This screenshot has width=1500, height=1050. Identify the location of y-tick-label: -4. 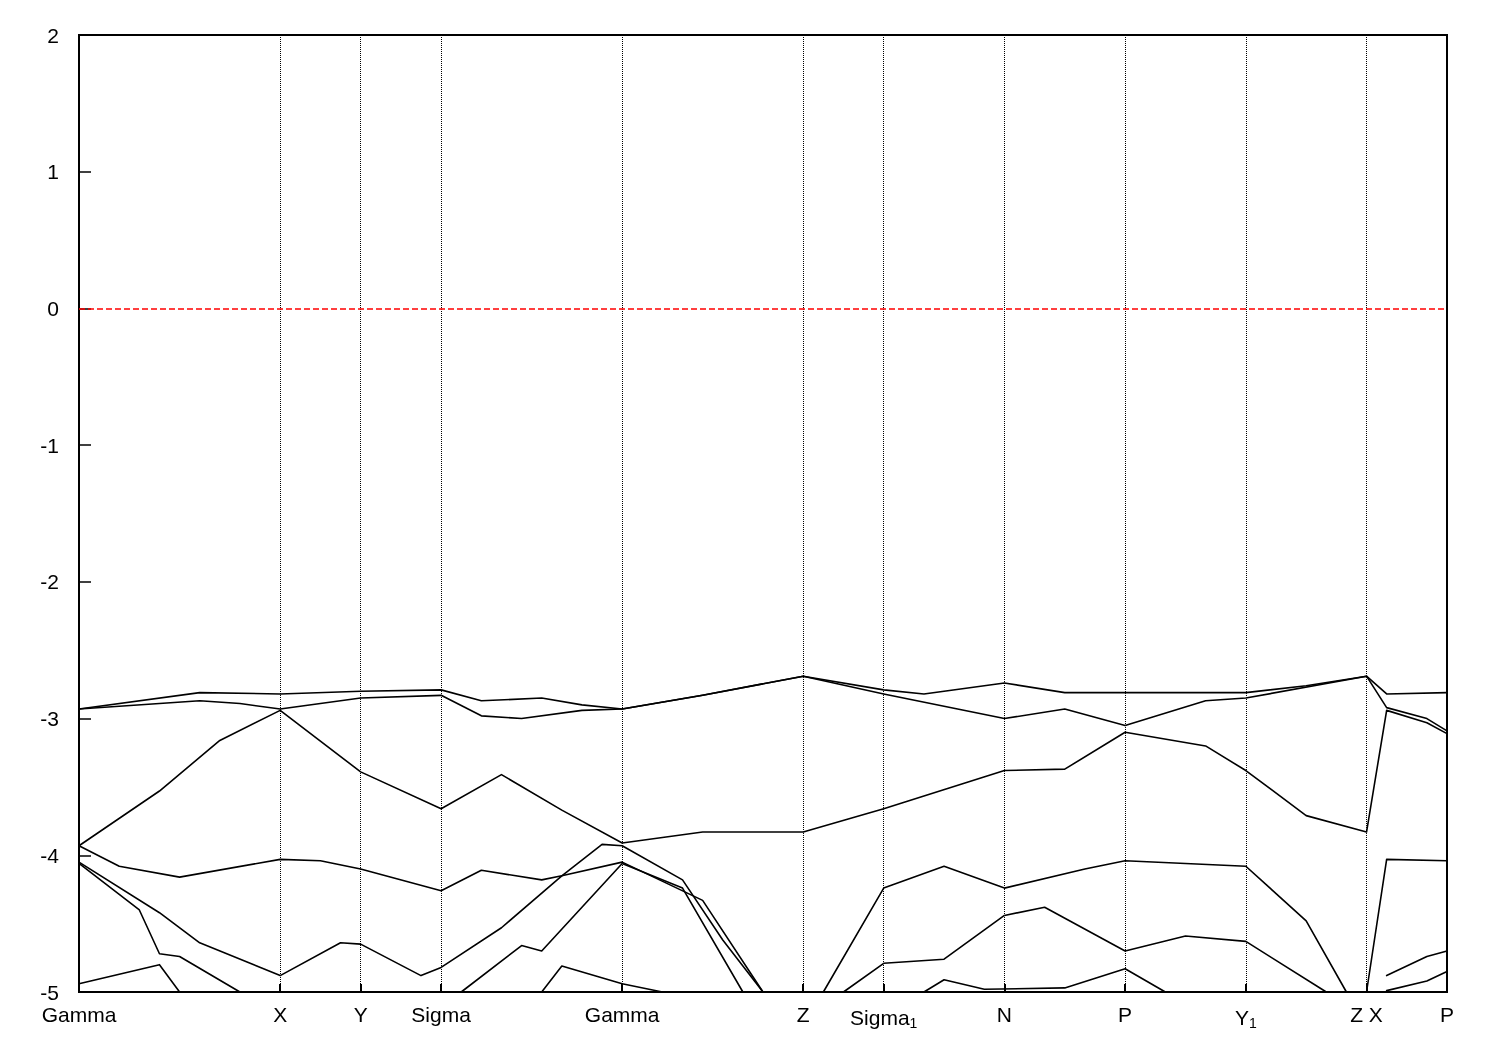
(50, 855).